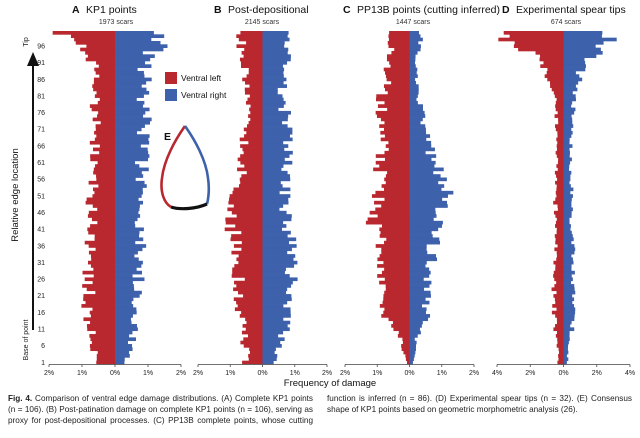 This screenshot has width=640, height=438. I want to click on panel-c-letter: C, so click(347, 10).